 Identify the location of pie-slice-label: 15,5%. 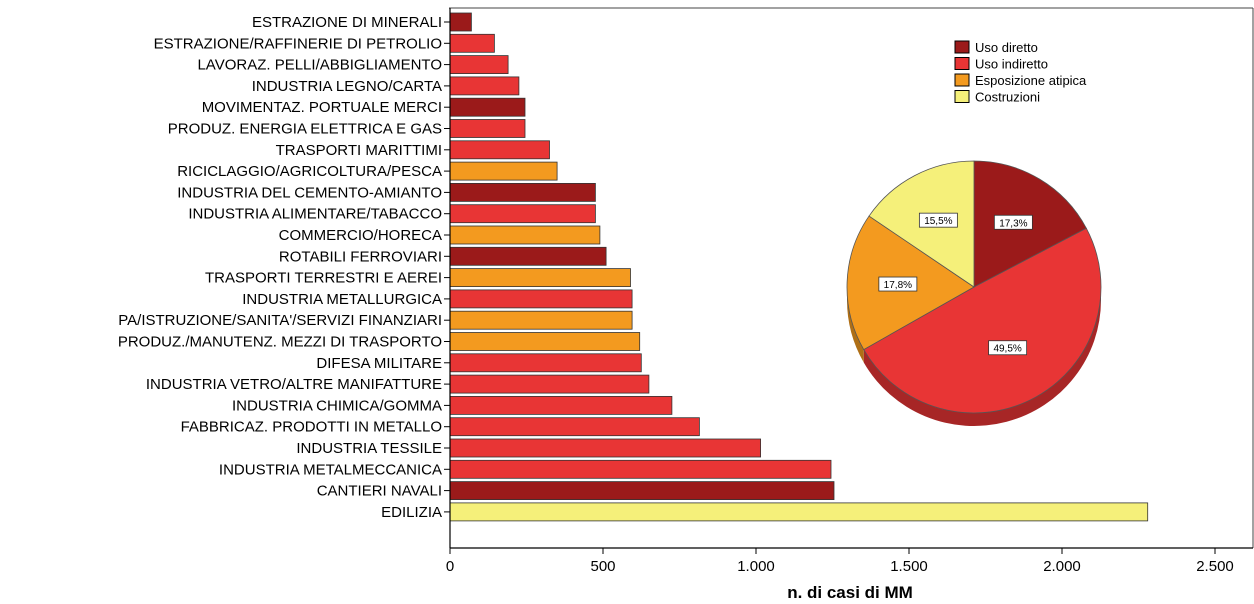
(938, 221).